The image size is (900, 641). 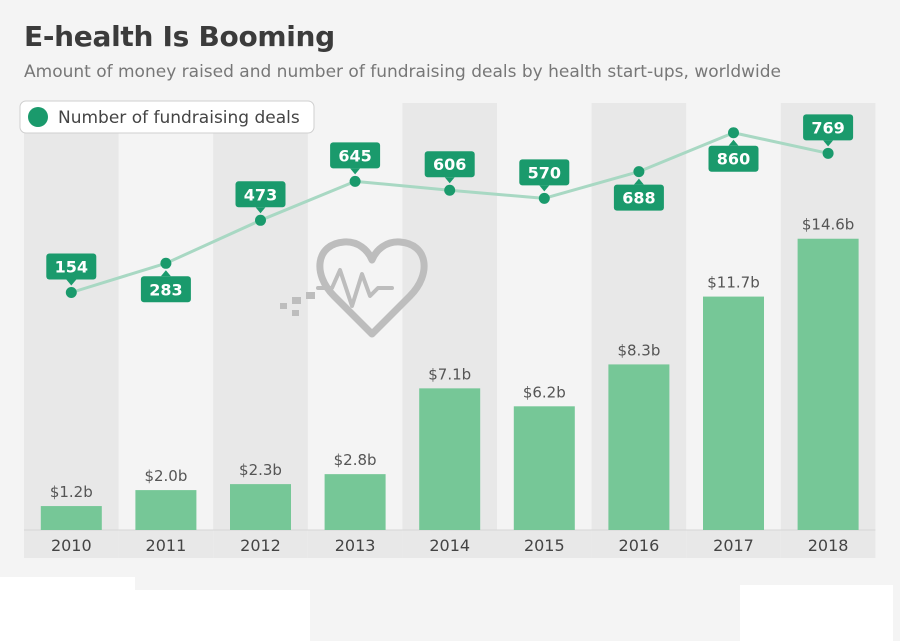 I want to click on deals-callout-2010: 154, so click(x=71, y=269).